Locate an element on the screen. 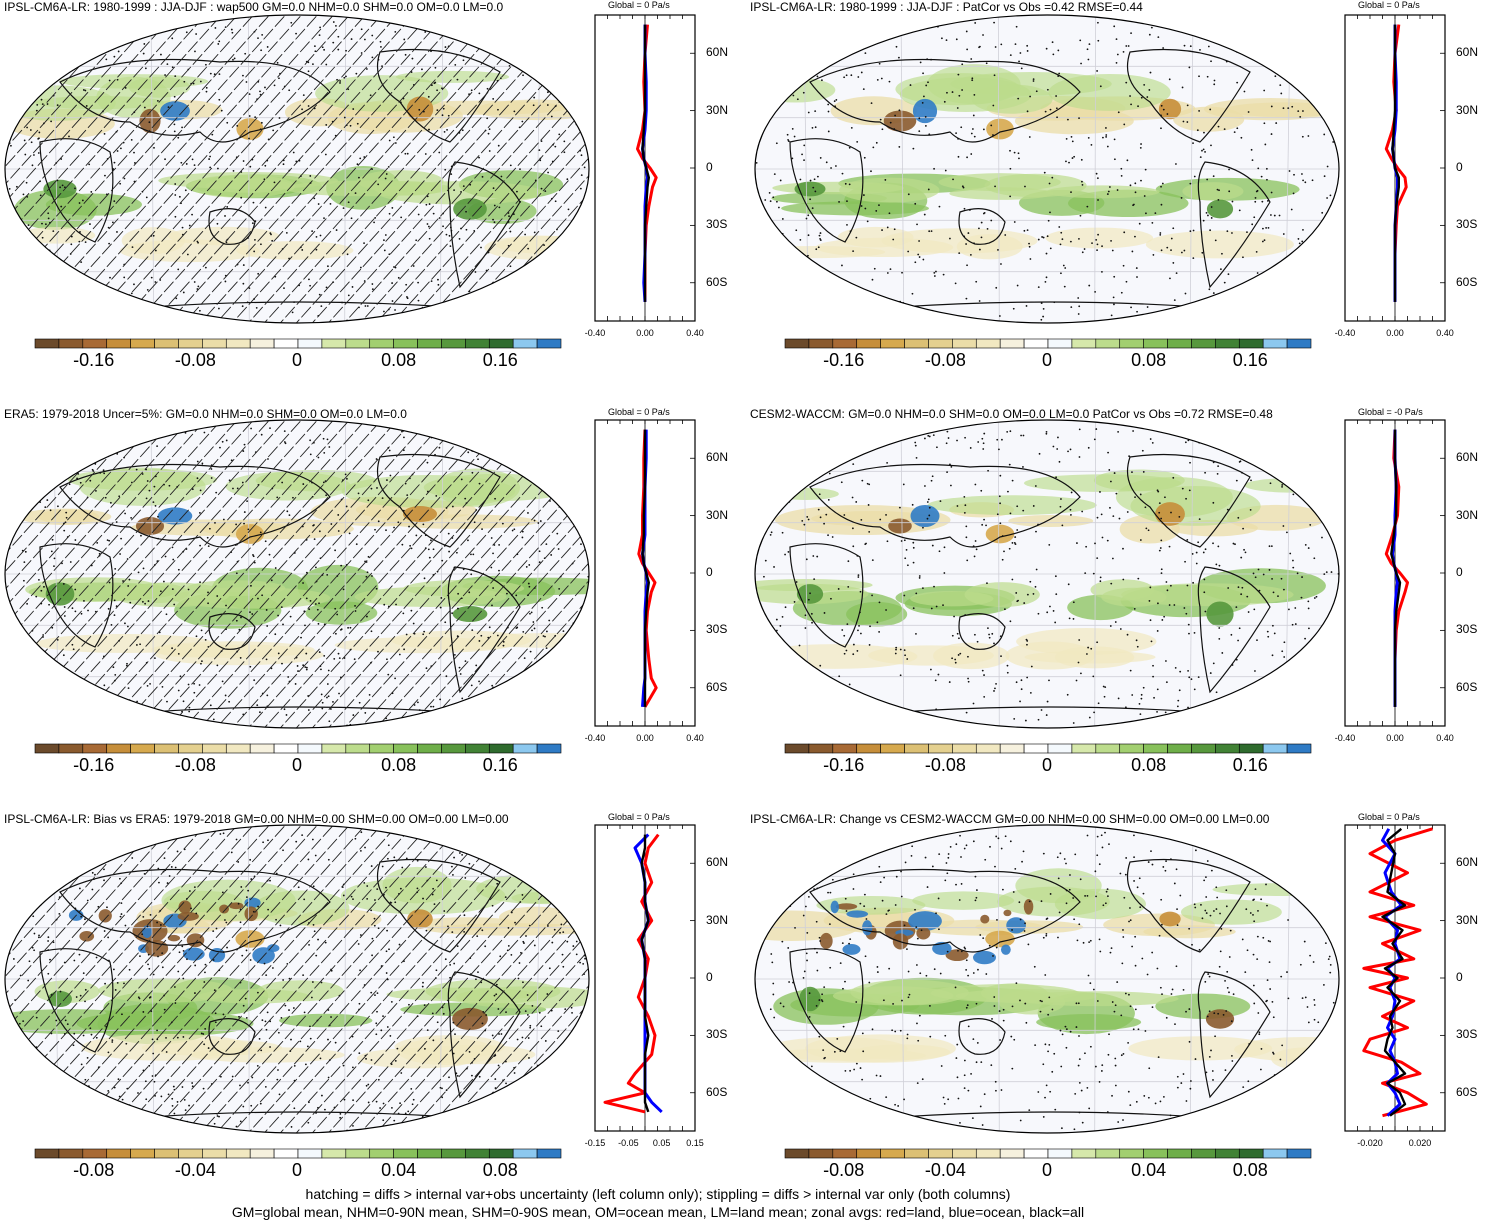  zonal-title: Global = 0 Pa/s is located at coordinates (639, 412).